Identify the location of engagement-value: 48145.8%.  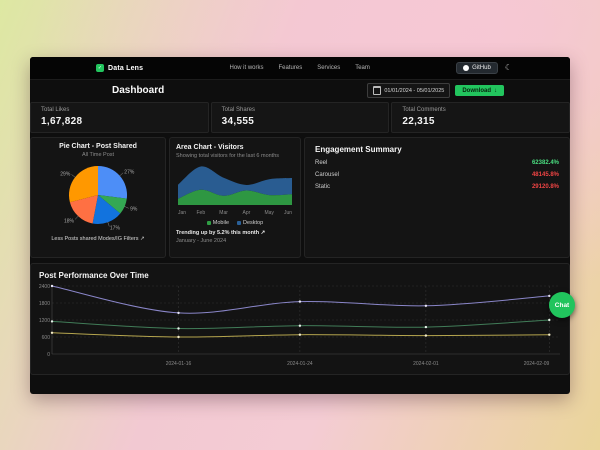
(545, 175).